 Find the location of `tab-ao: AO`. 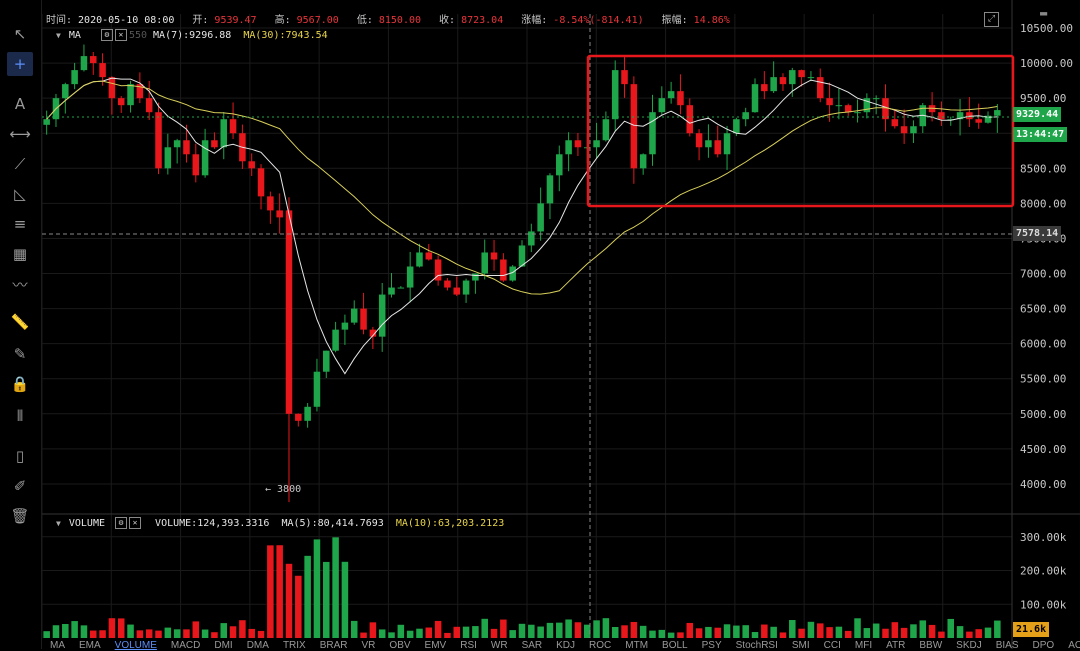

tab-ao: AO is located at coordinates (1074, 645).